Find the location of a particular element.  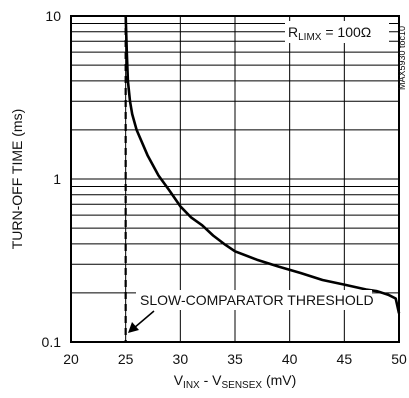

rlim-base: R is located at coordinates (293, 32).